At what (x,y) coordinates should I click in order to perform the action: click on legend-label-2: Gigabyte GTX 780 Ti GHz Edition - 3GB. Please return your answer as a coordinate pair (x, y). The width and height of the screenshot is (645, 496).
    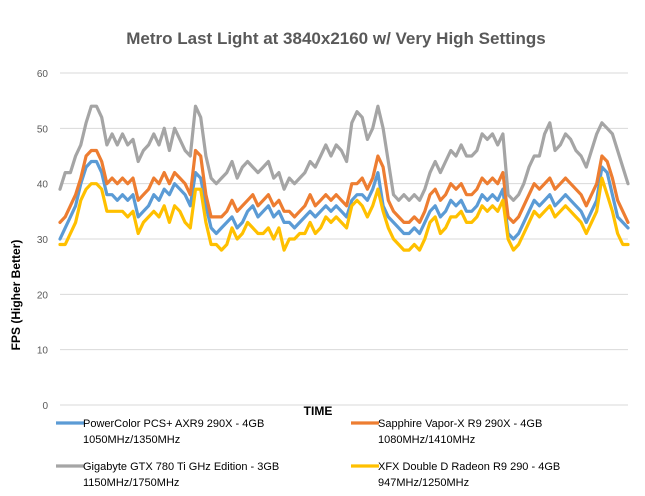
    Looking at the image, I should click on (181, 467).